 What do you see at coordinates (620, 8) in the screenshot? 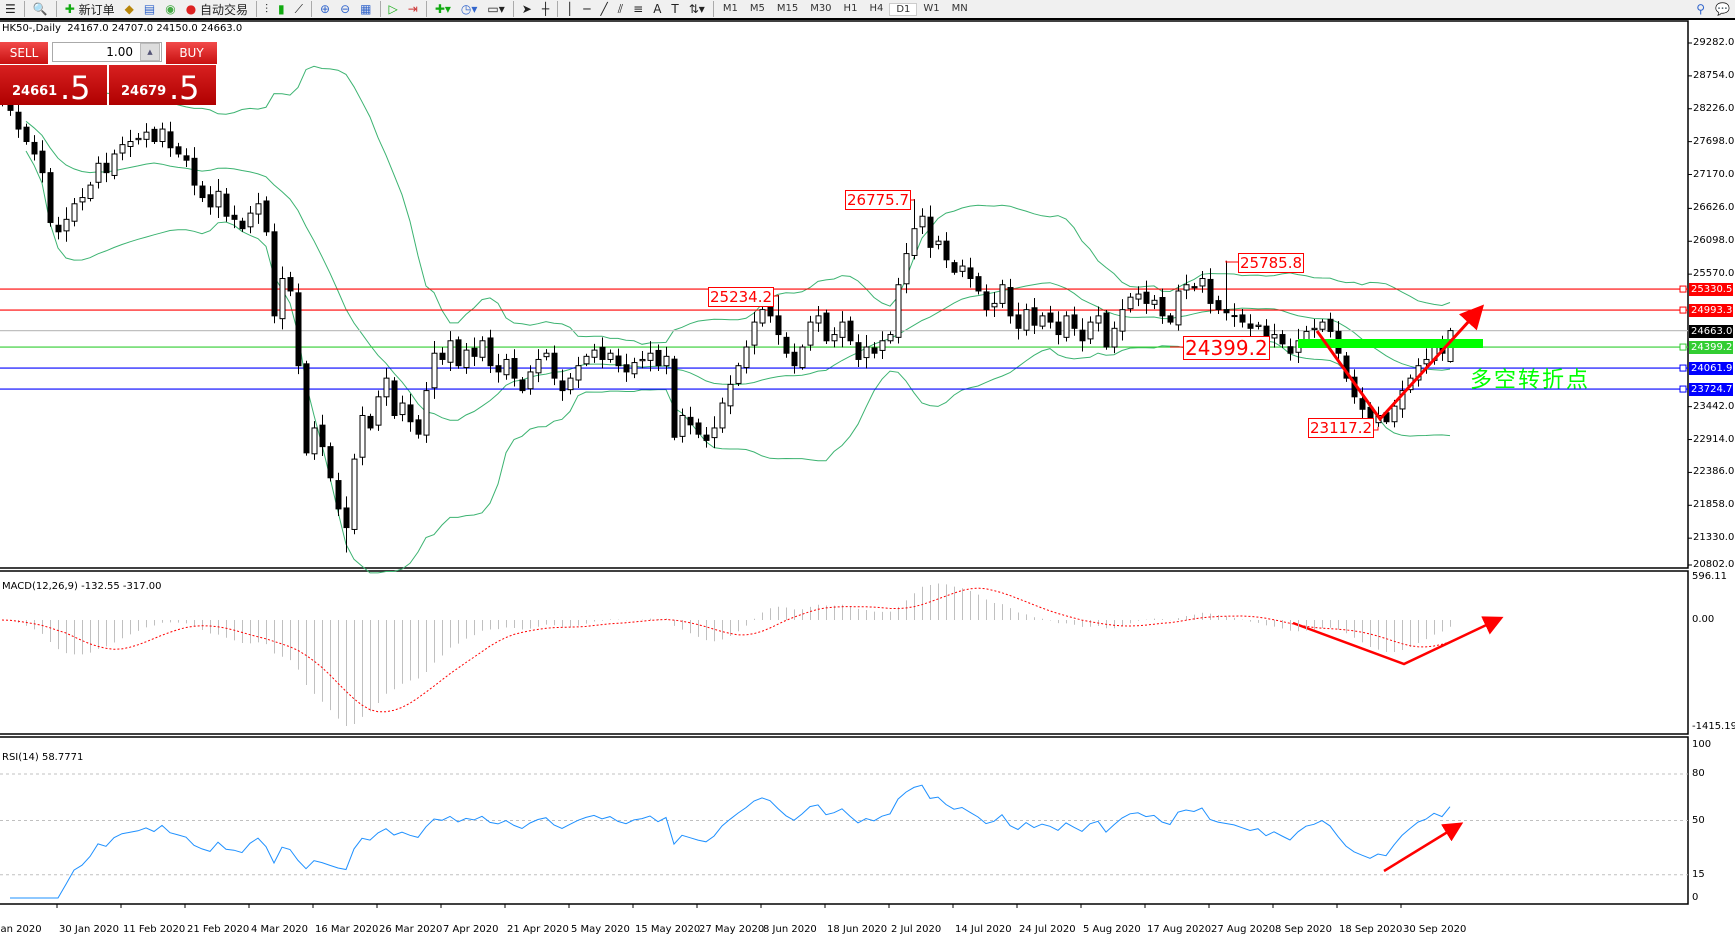
I see `channel-icon: ⫽` at bounding box center [620, 8].